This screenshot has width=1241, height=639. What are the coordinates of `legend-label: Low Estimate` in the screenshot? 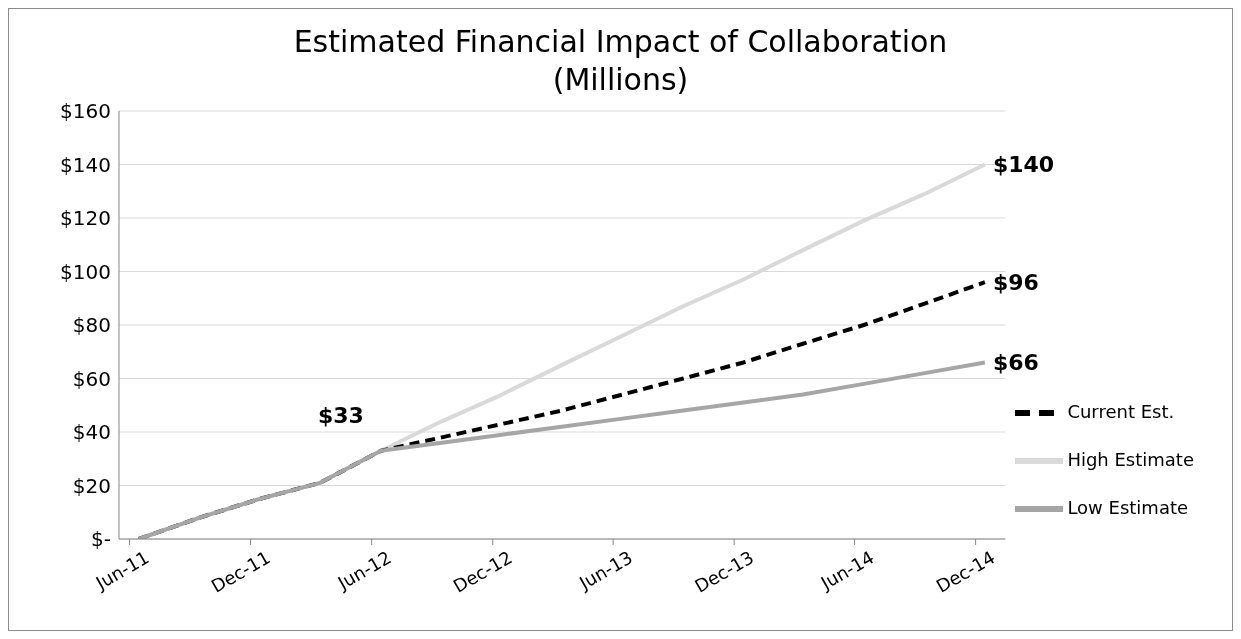 It's located at (1128, 507).